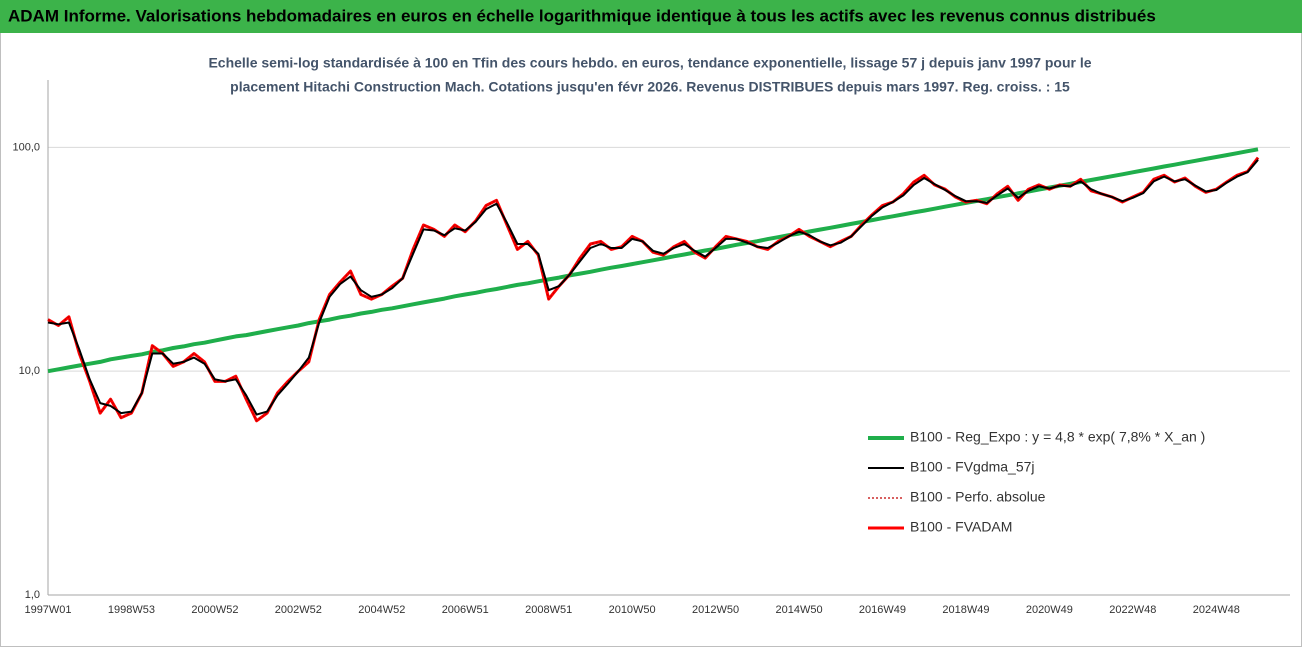 The height and width of the screenshot is (647, 1302). Describe the element at coordinates (214, 610) in the screenshot. I see `x-tick-label: 2000W52` at that location.